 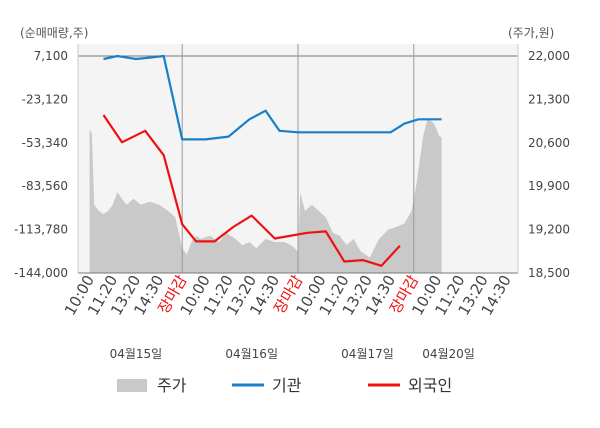 What do you see at coordinates (531, 33) in the screenshot?
I see `right-axis-title: (주가,원)` at bounding box center [531, 33].